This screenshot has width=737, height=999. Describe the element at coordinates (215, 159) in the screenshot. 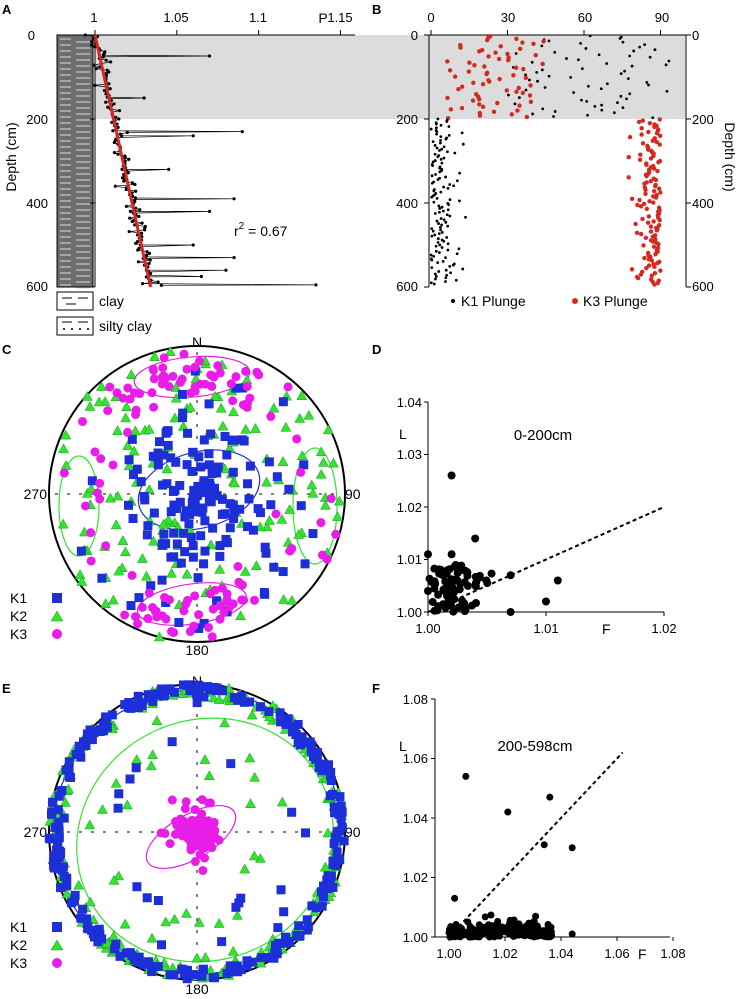

I see `a-ticks` at that location.